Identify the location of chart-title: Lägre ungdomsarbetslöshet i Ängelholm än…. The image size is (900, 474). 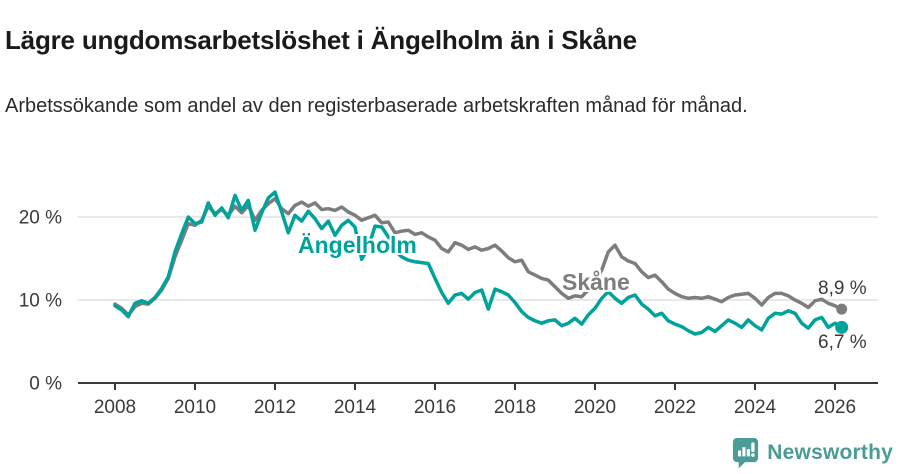
(321, 40).